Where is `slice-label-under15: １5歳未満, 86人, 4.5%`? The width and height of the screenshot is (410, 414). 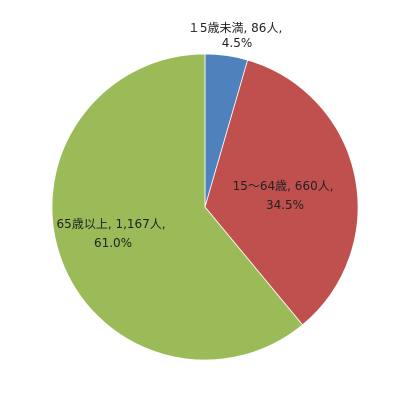
slice-label-under15: １5歳未満, 86人, 4.5% is located at coordinates (237, 35).